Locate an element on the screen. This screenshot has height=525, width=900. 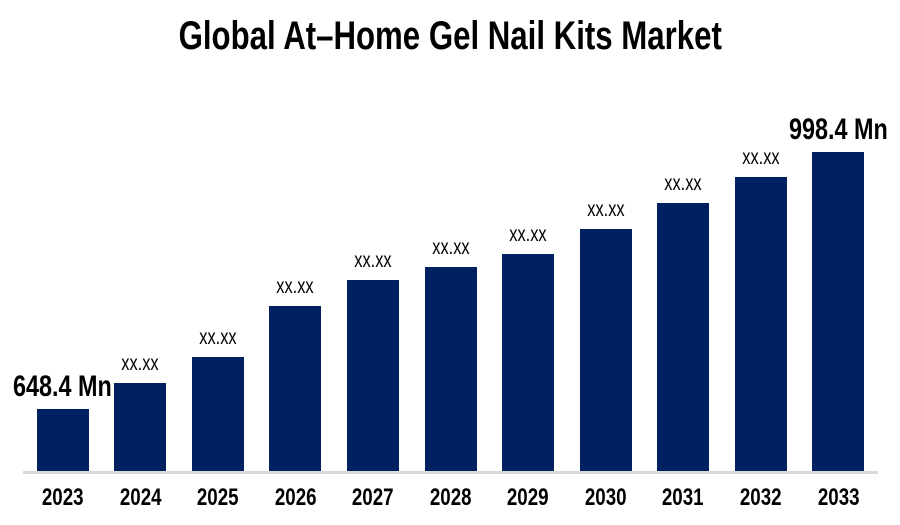
x-axis-label-2032: 2032 is located at coordinates (760, 497).